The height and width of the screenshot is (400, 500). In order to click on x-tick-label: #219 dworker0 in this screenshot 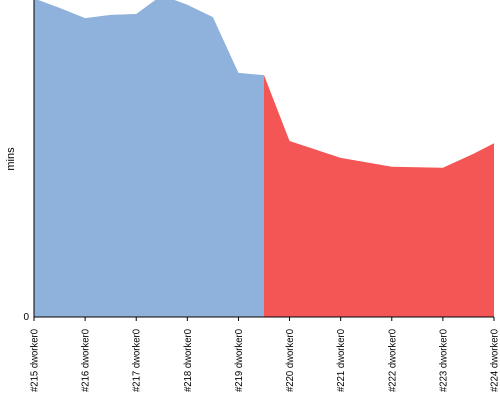, I will do `click(239, 360)`.